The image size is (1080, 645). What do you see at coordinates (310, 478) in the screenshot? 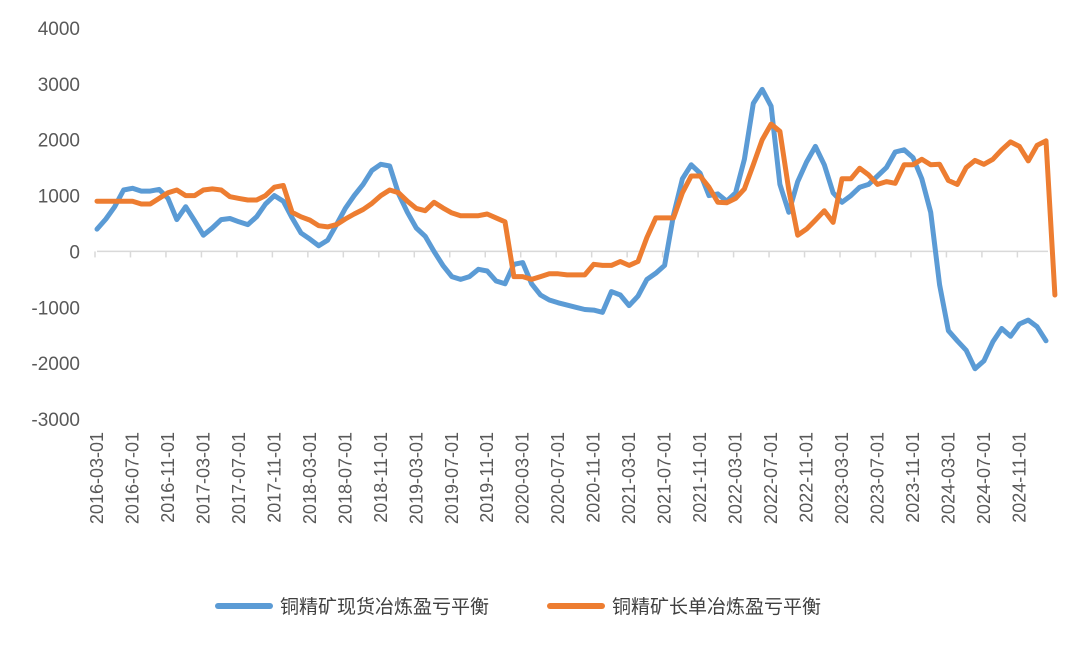
I see `x-tick-label: 2018-03-01` at bounding box center [310, 478].